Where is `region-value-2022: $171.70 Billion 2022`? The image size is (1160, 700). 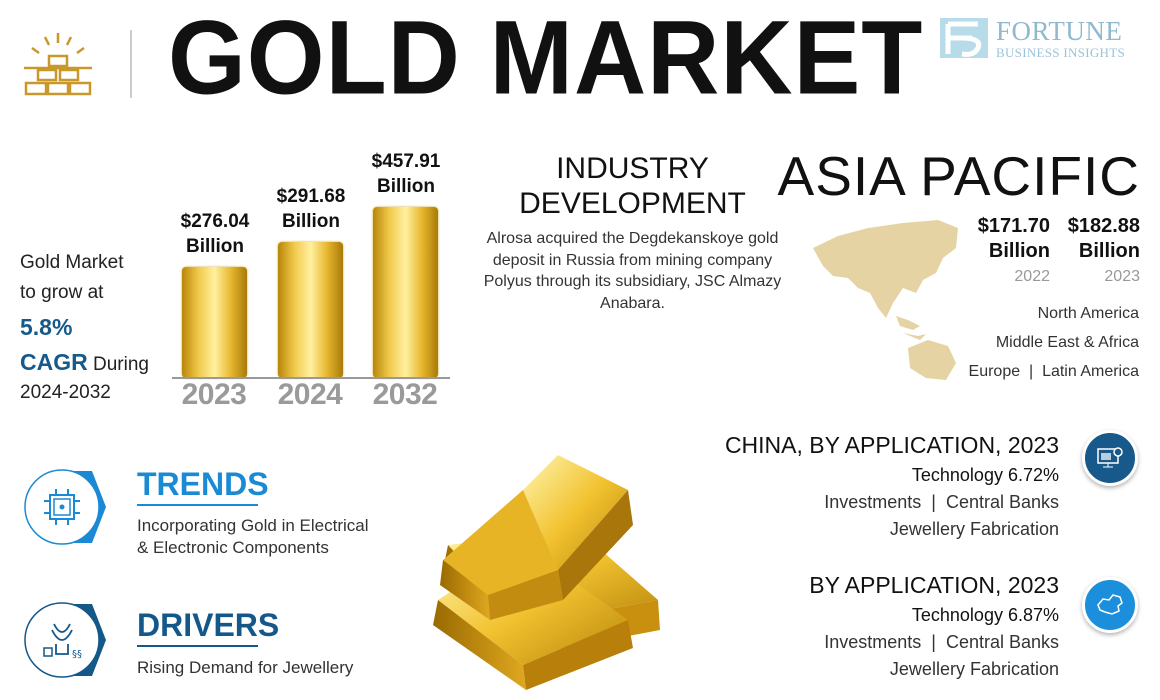 region-value-2022: $171.70 Billion 2022 is located at coordinates (1005, 251).